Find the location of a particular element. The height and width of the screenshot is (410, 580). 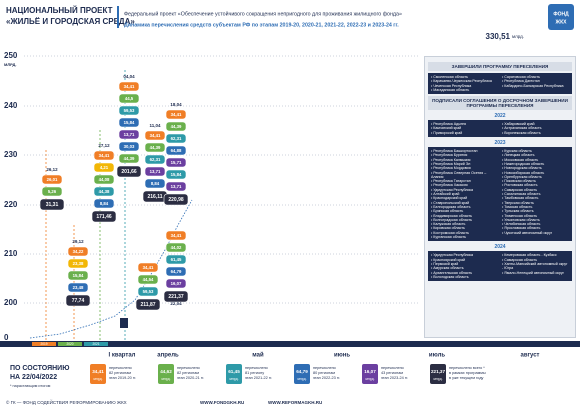

region: Смоленская область is located at coordinates (464, 77).